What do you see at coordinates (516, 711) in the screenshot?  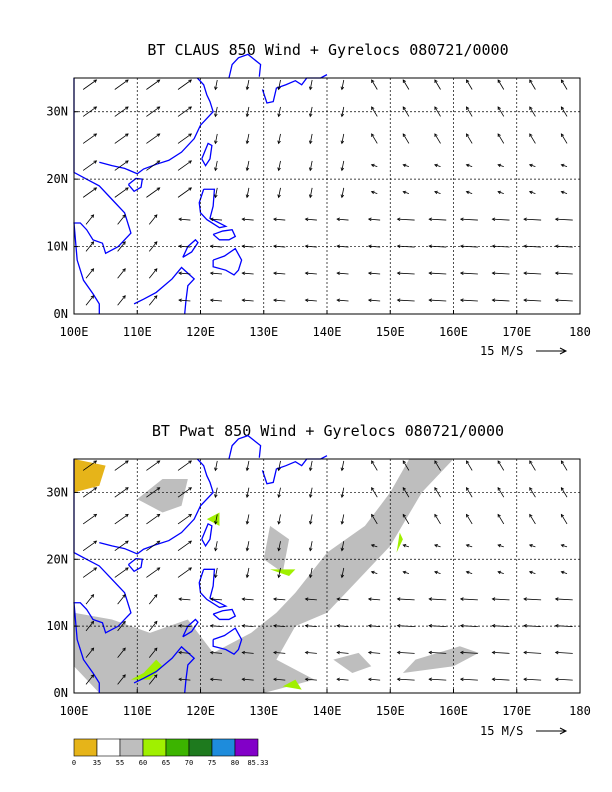 I see `x-tick-label: 170E` at bounding box center [516, 711].